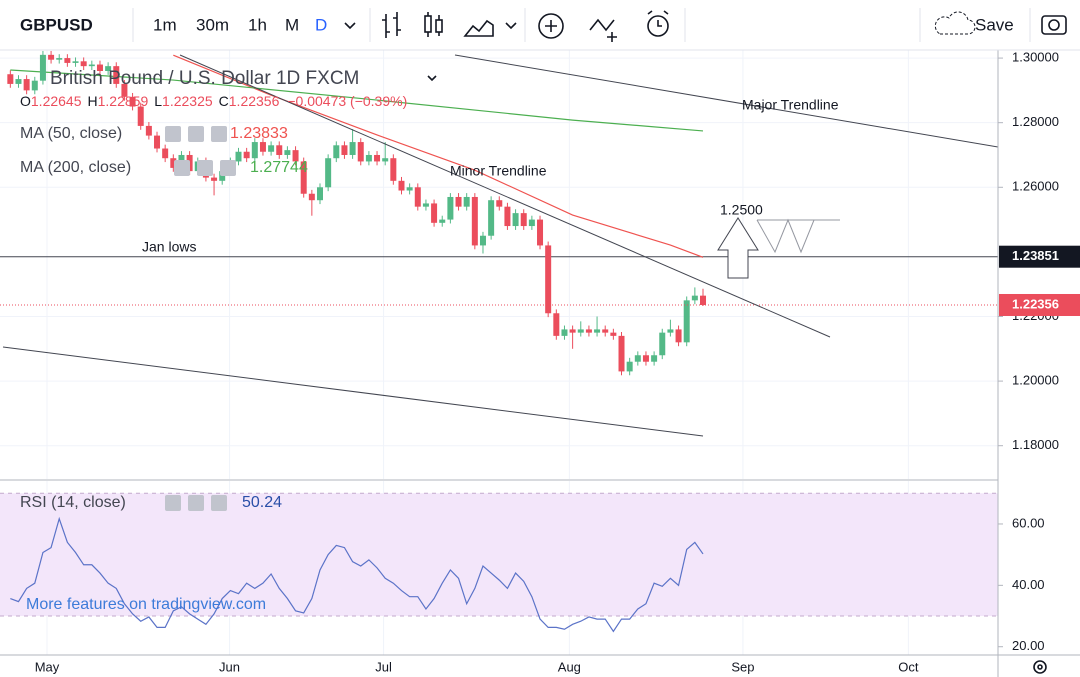  I want to click on legend-value: 1.27744, so click(279, 167).